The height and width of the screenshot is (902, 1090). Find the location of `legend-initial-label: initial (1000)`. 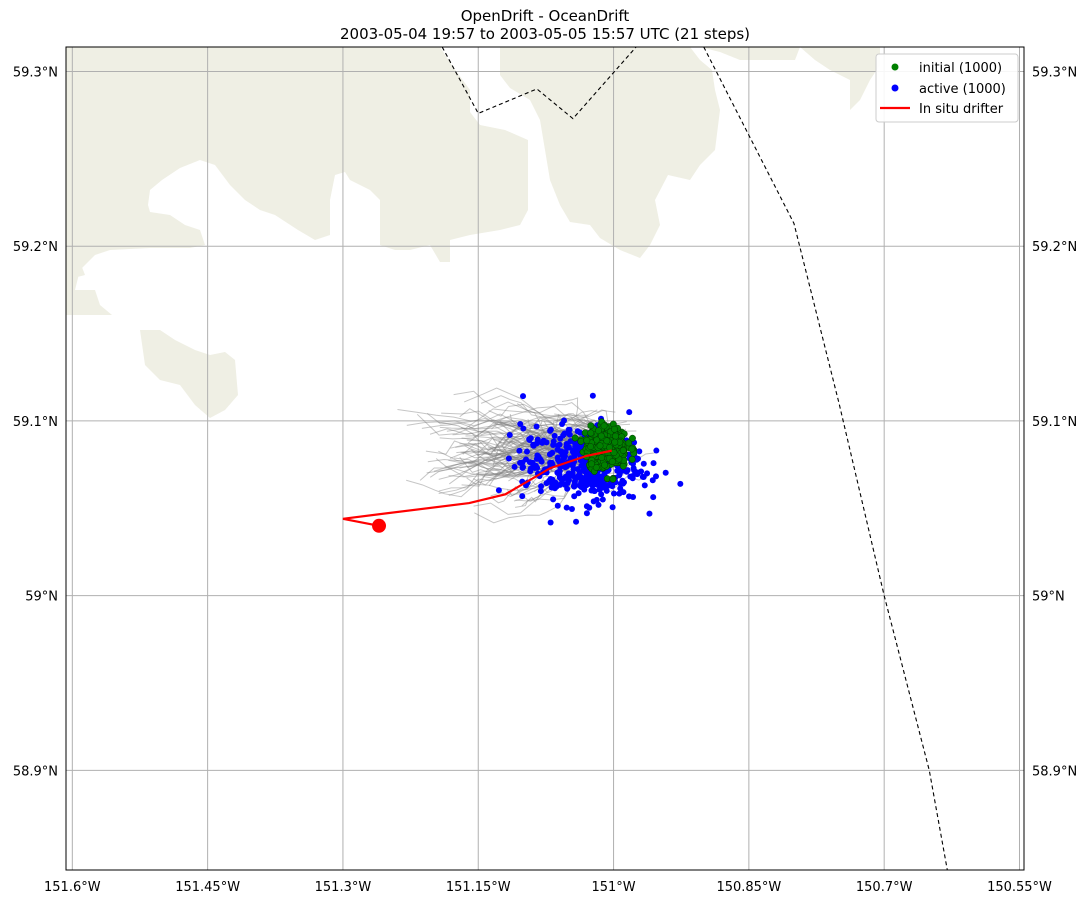

legend-initial-label: initial (1000) is located at coordinates (960, 68).